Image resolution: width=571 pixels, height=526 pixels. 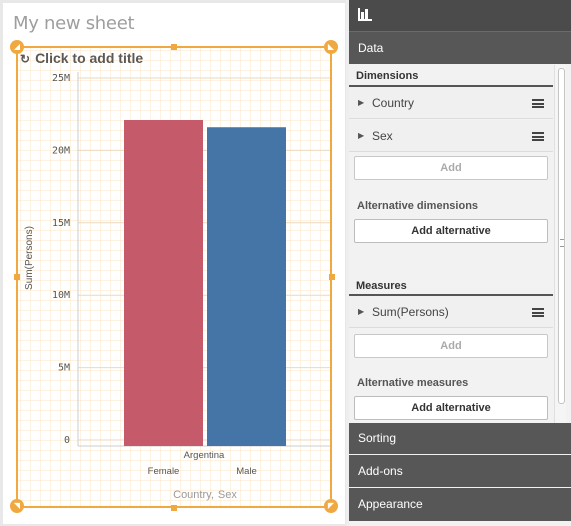 I want to click on scrollbar-thumb, so click(x=561, y=236).